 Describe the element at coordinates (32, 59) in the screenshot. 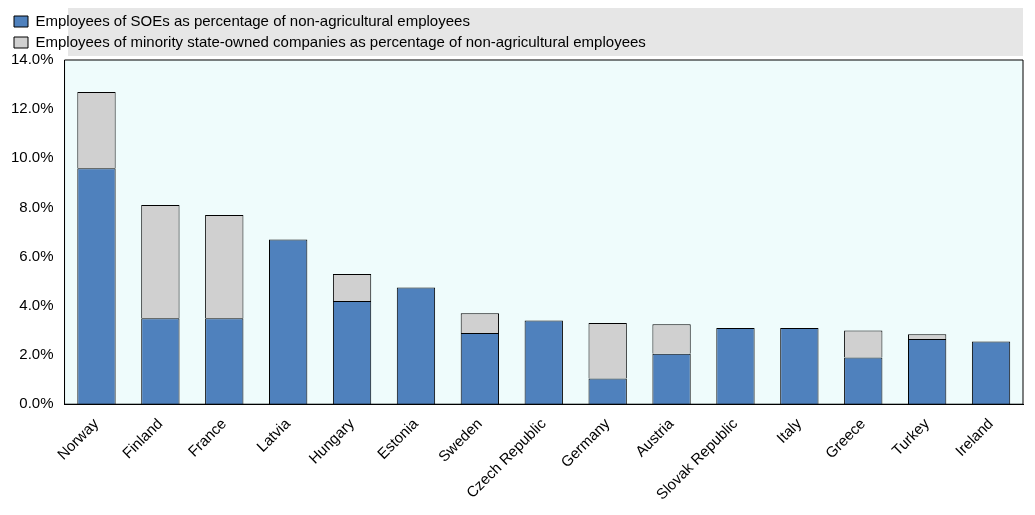

I see `y-tick-label: 14.0%` at that location.